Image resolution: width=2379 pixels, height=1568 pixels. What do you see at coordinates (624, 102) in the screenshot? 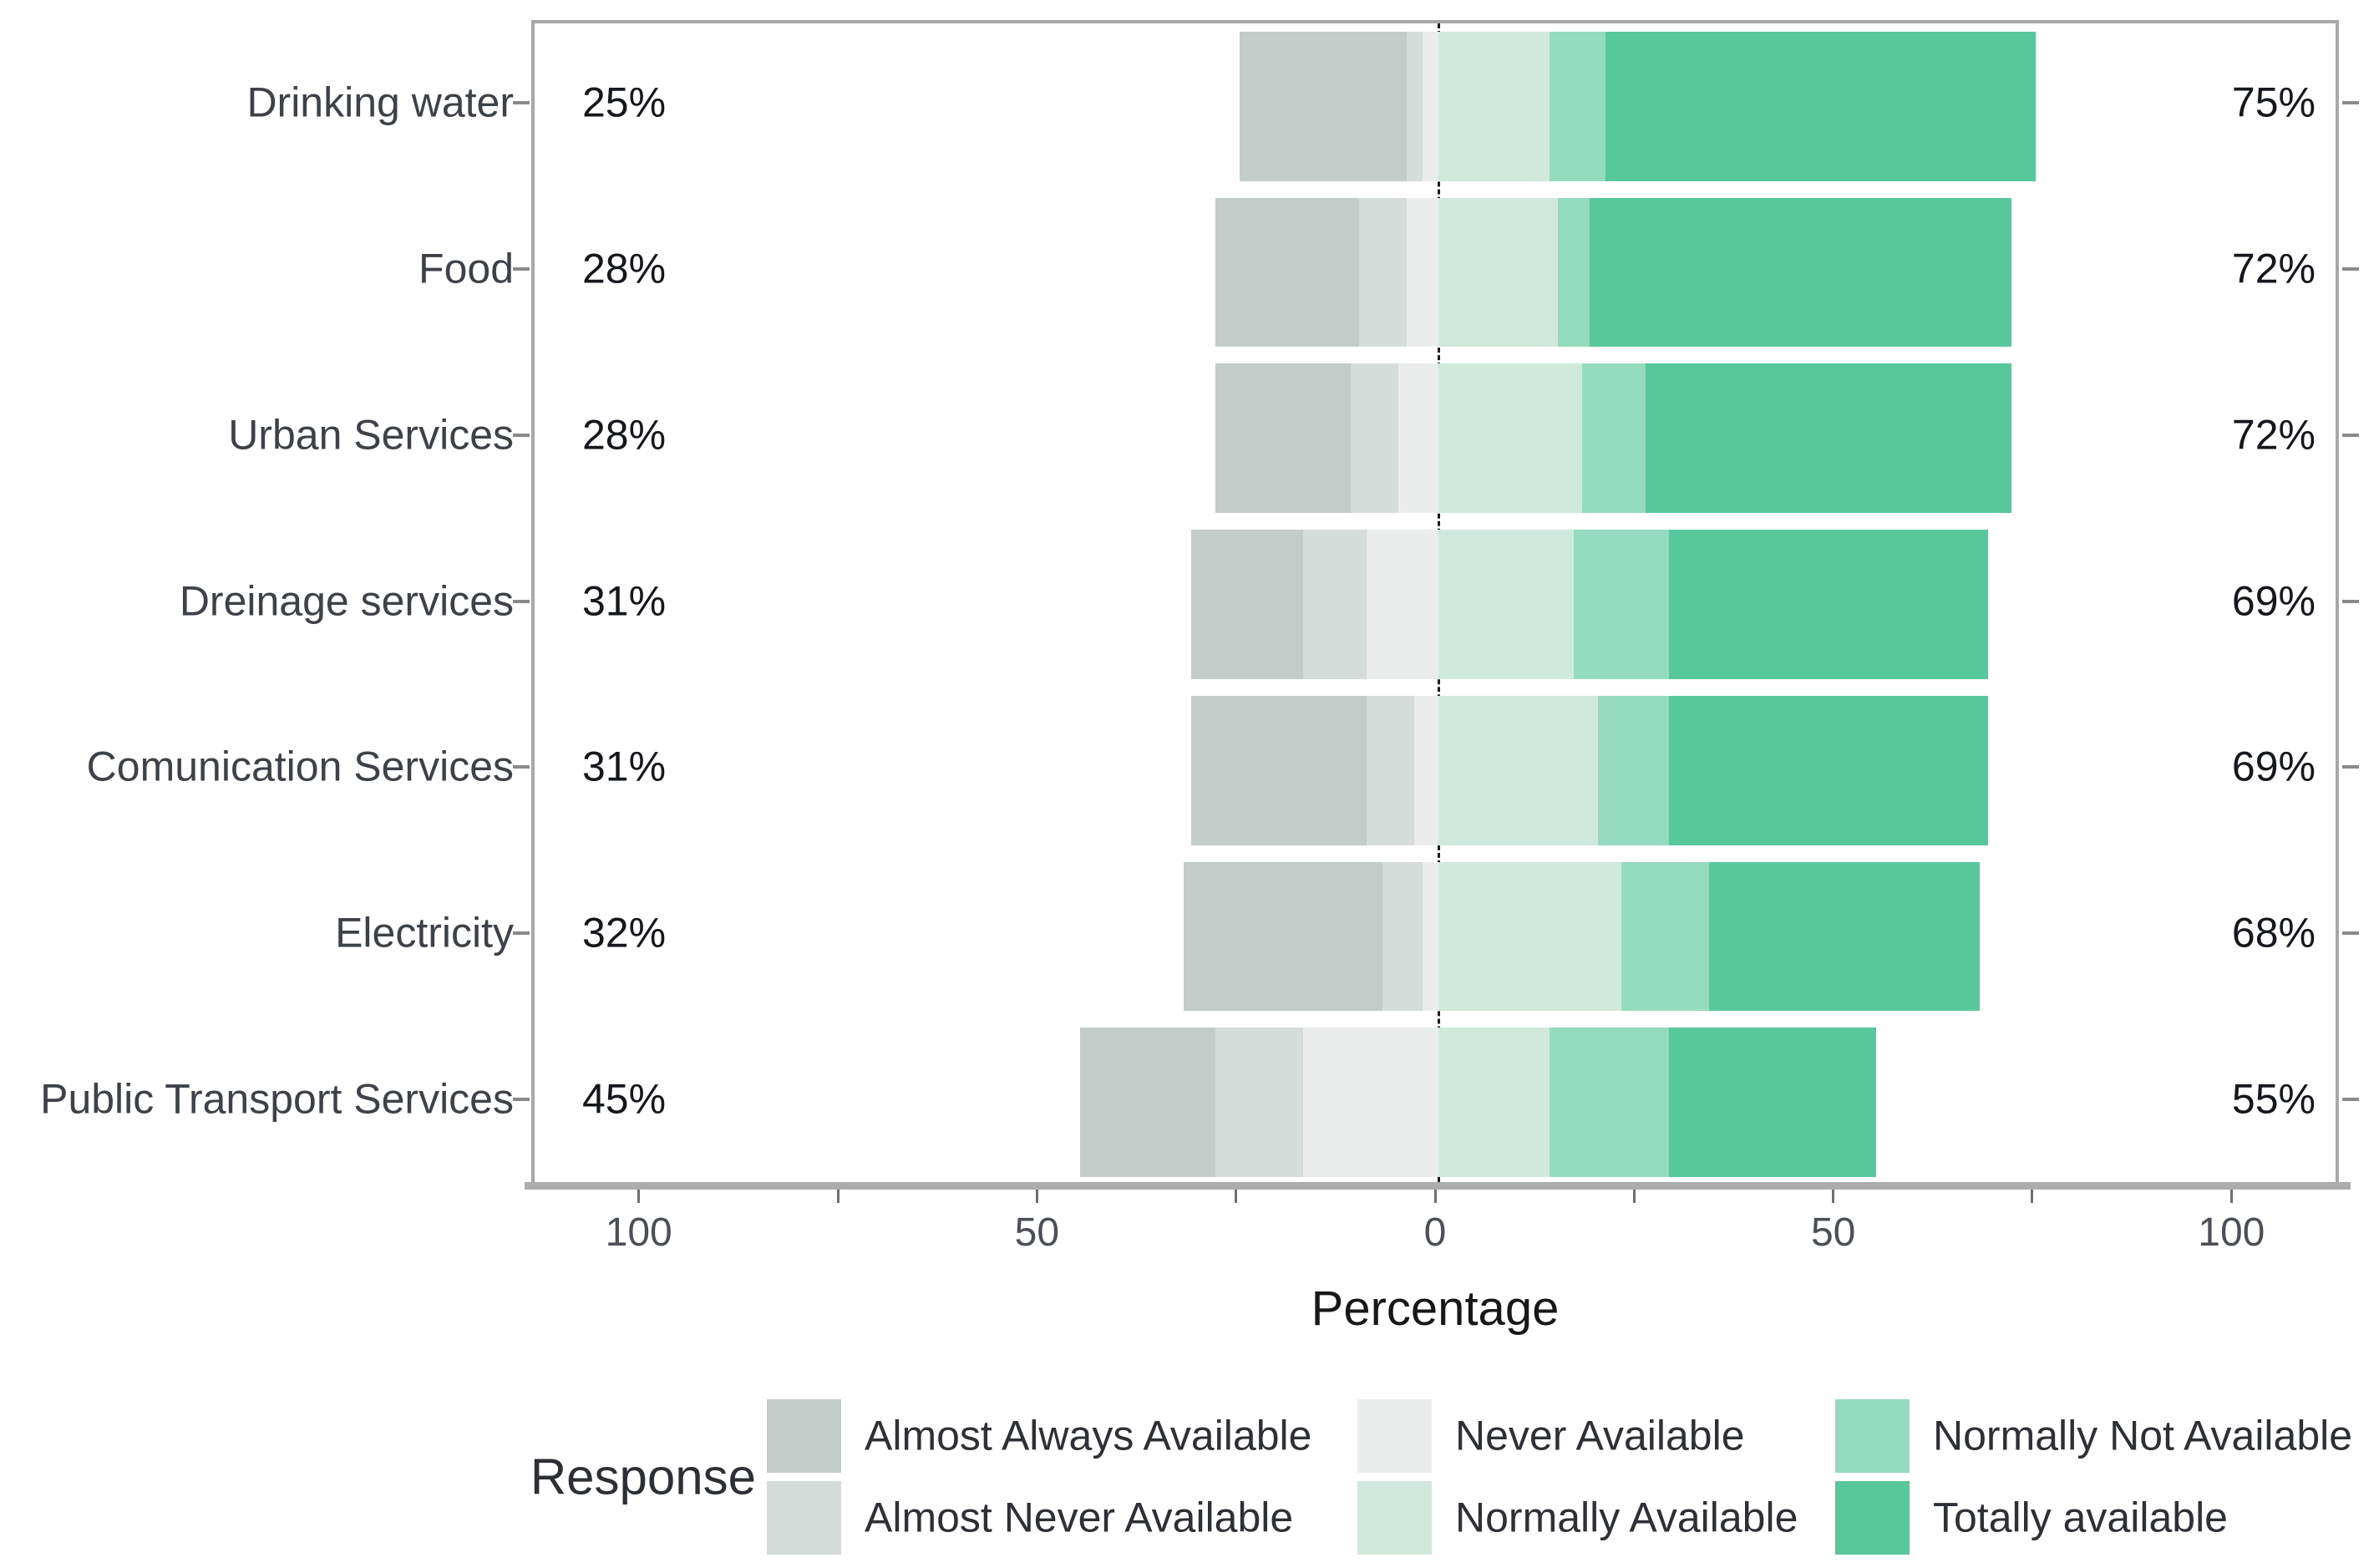
I see `left-total-label: 25%` at bounding box center [624, 102].